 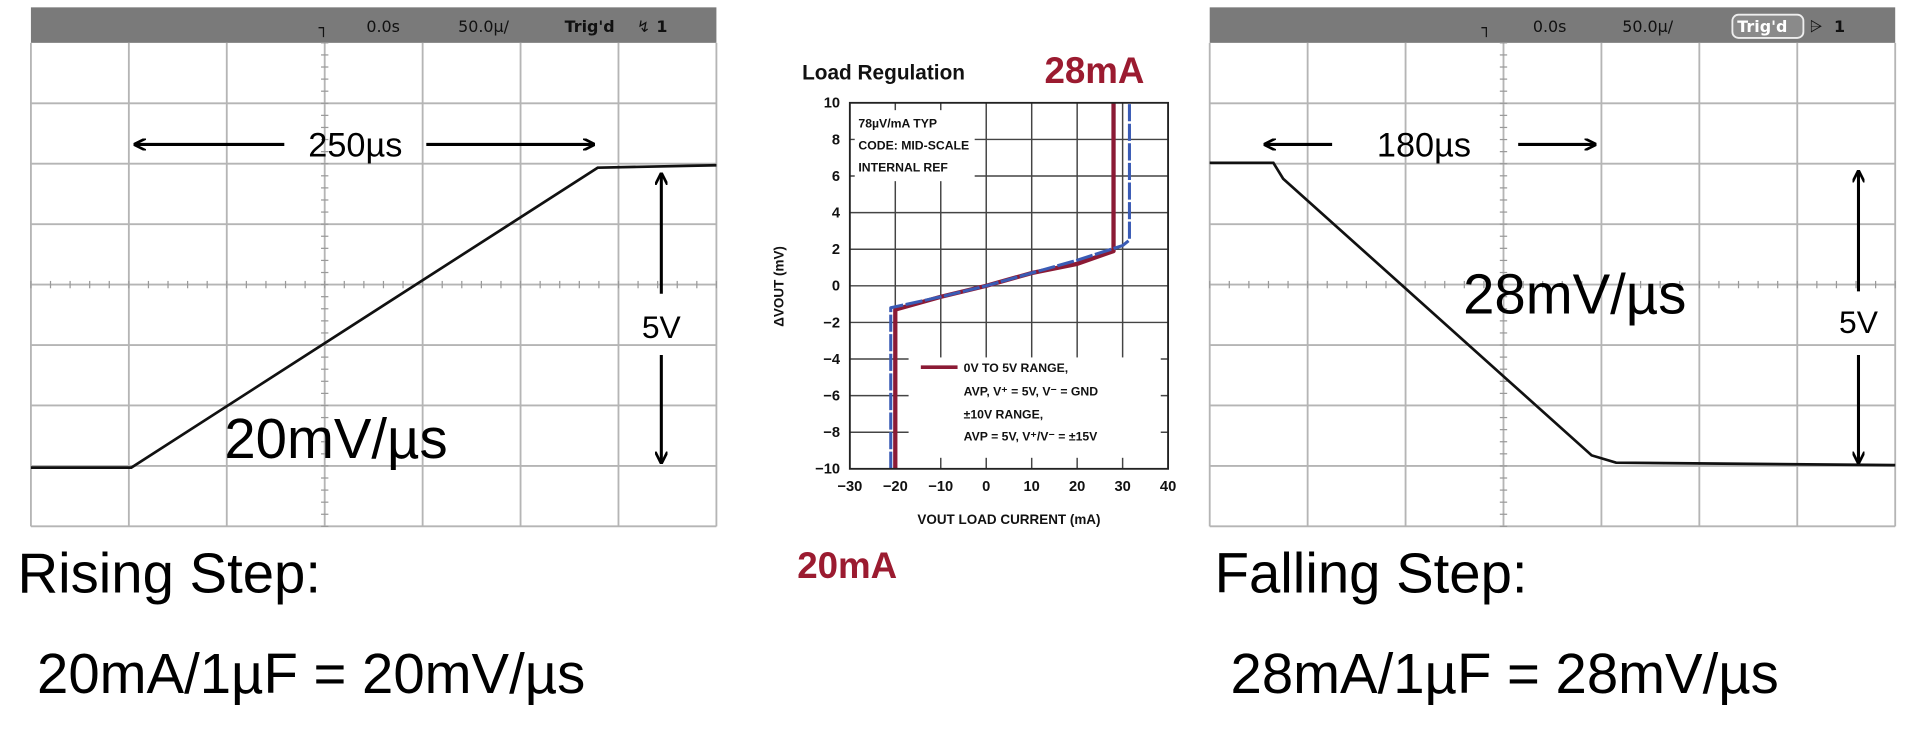 What do you see at coordinates (1122, 487) in the screenshot?
I see `x-tick-label: 30` at bounding box center [1122, 487].